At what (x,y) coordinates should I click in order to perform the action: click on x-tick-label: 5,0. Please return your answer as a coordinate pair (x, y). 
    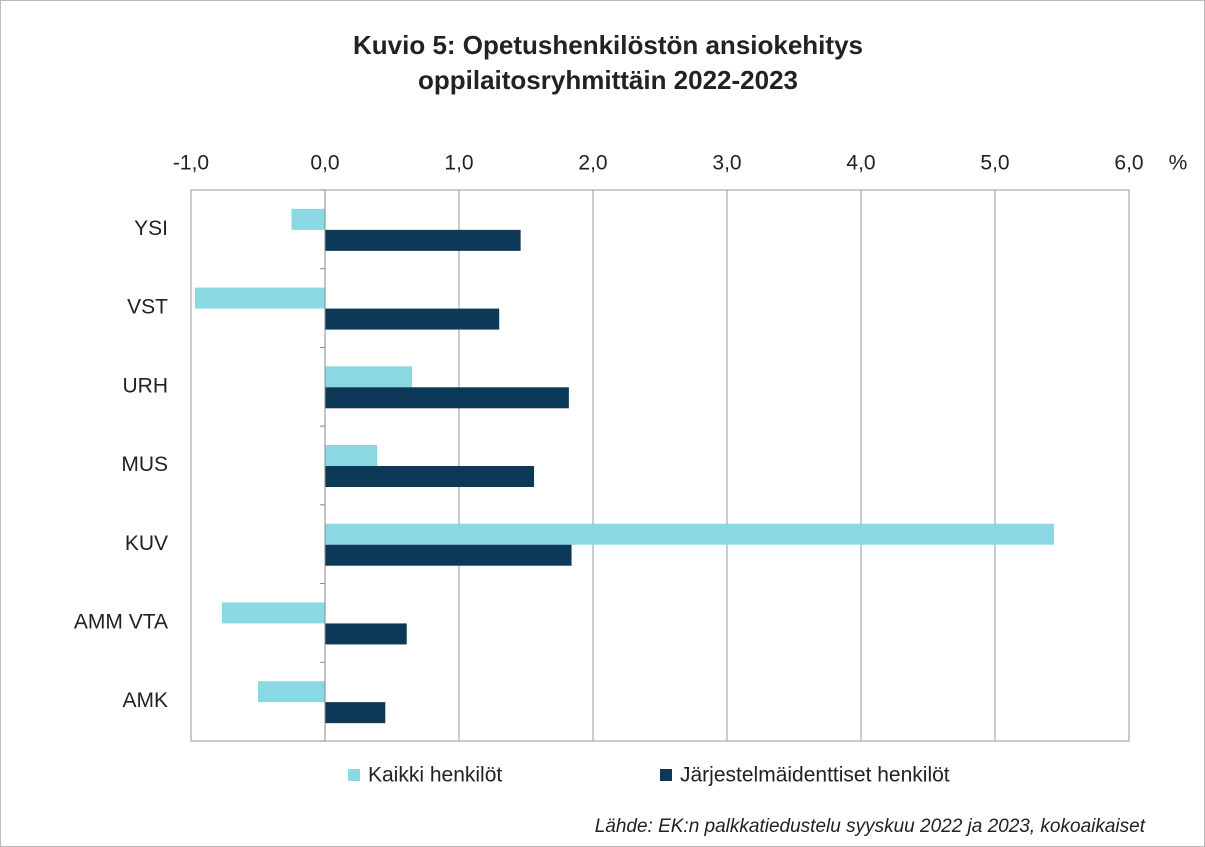
    Looking at the image, I should click on (994, 163).